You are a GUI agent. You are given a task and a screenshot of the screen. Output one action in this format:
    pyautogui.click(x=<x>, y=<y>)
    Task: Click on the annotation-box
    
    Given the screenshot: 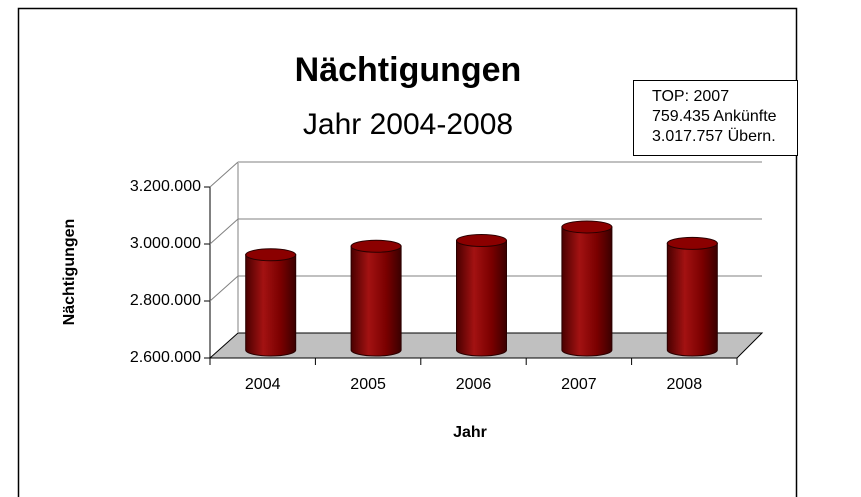 What is the action you would take?
    pyautogui.click(x=715, y=118)
    